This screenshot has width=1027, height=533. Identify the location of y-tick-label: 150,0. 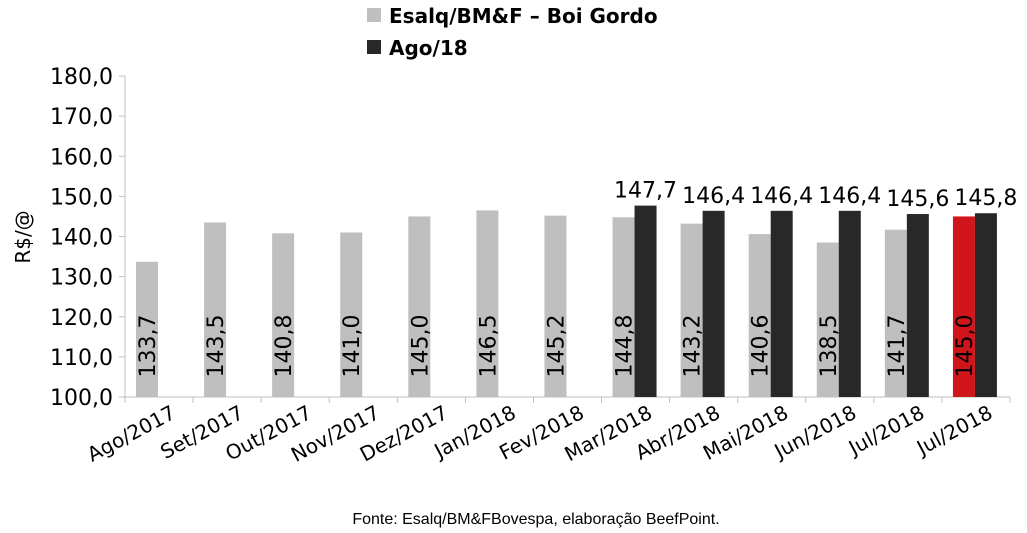
(81, 197).